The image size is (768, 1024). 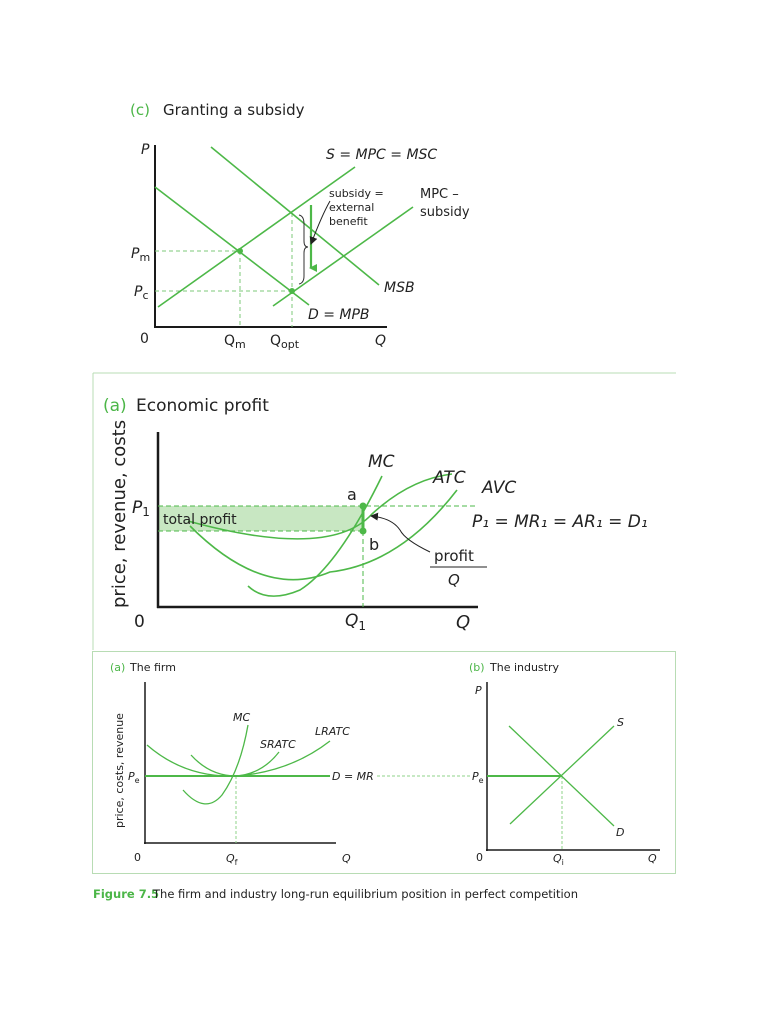 I want to click on panel-label: (c), so click(x=140, y=110).